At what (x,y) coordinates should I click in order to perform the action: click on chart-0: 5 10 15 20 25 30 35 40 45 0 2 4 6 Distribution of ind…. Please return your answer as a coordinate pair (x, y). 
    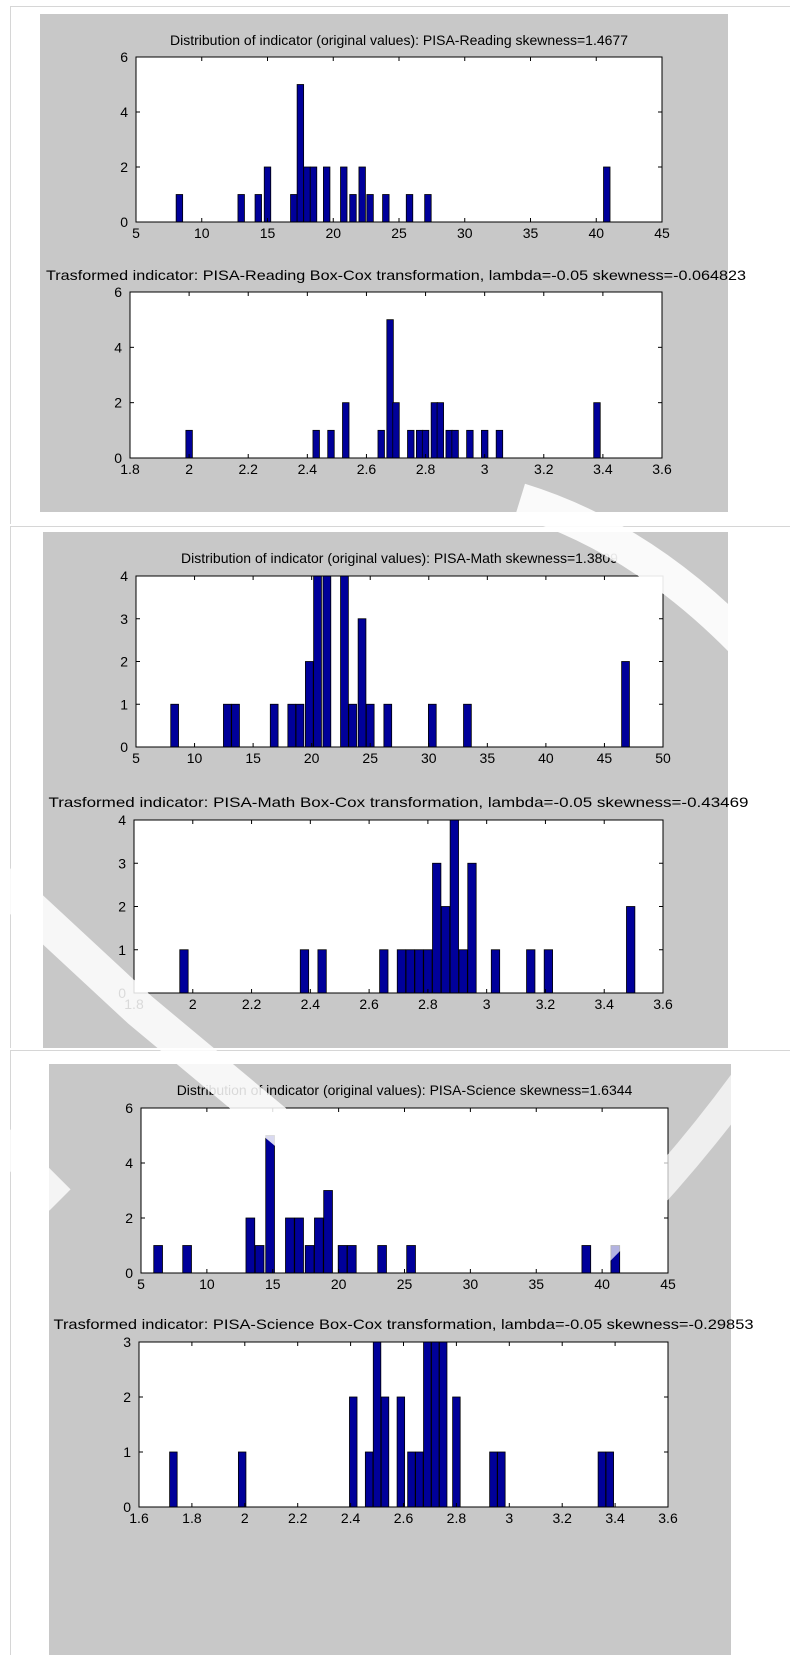
    Looking at the image, I should click on (395, 136).